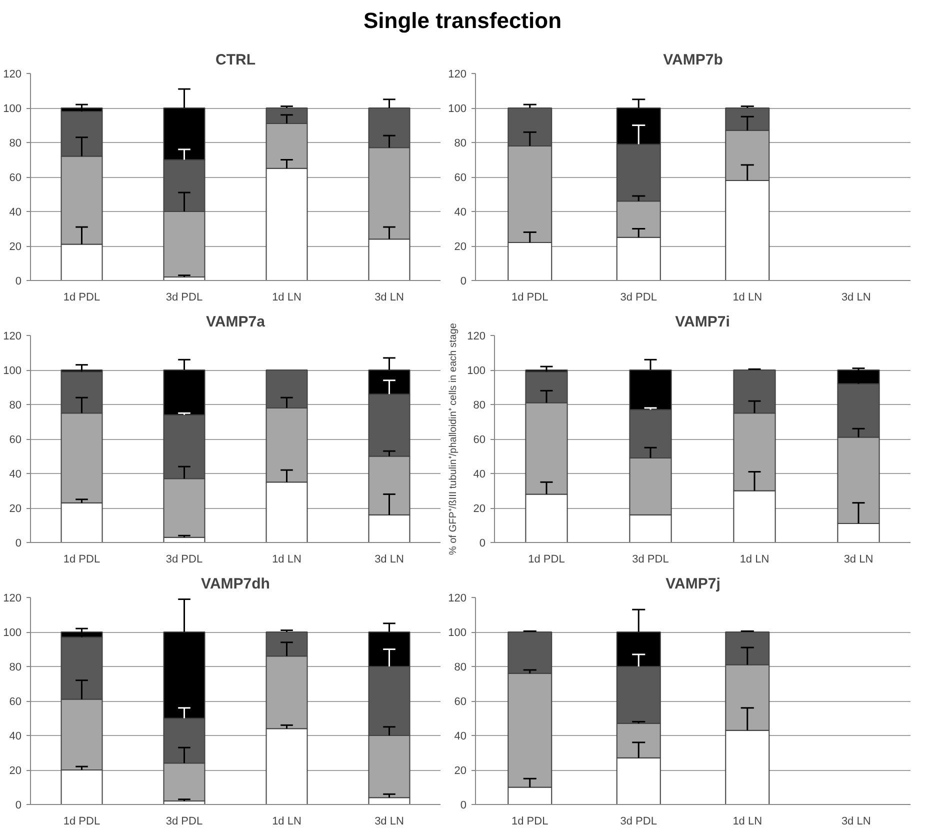  Describe the element at coordinates (454, 438) in the screenshot. I see `y-axis-title: % of GFP⁺/ßIII tubulin⁺/phalloidin⁺ cells in each stage` at that location.